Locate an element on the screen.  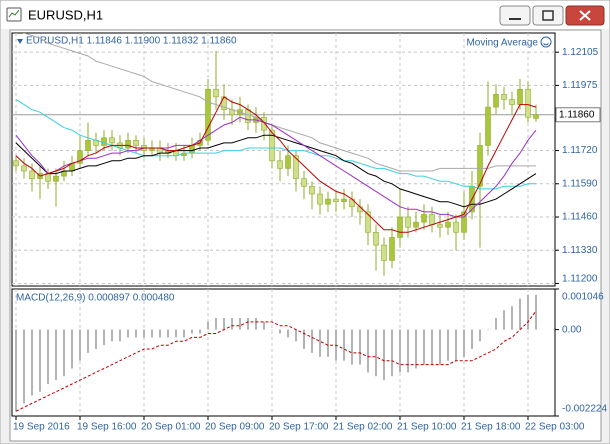
y-tick-label: 1.11330 is located at coordinates (580, 250).